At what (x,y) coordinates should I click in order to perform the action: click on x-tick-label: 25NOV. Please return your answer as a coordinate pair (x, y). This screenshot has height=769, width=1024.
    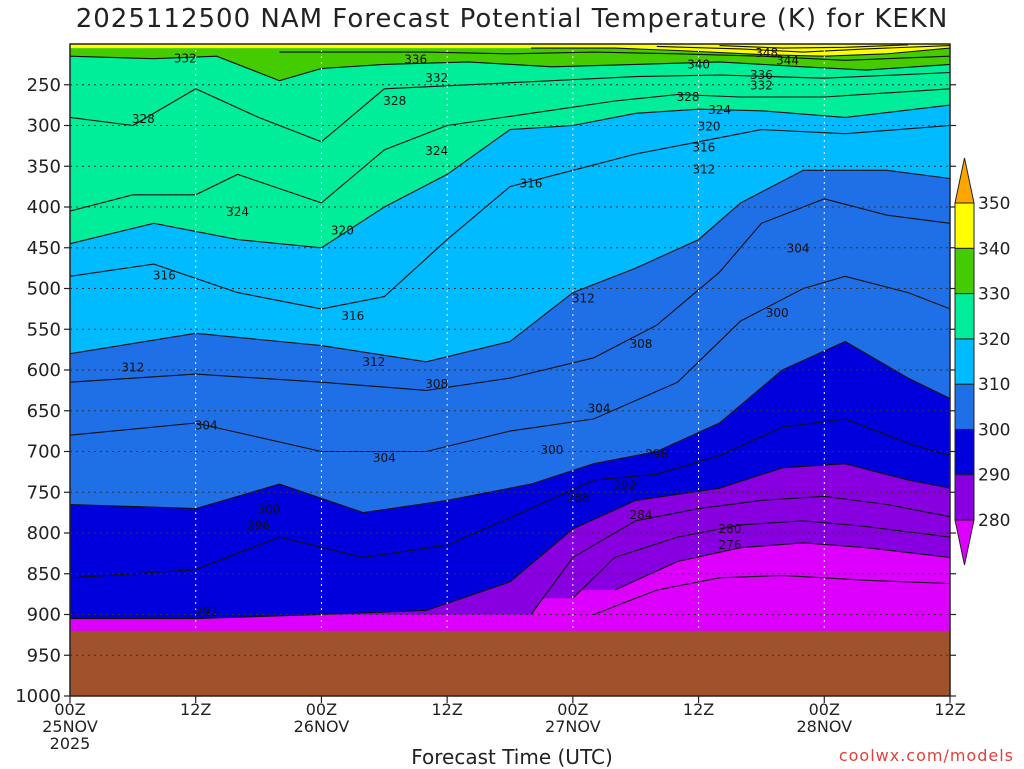
    Looking at the image, I should click on (70, 726).